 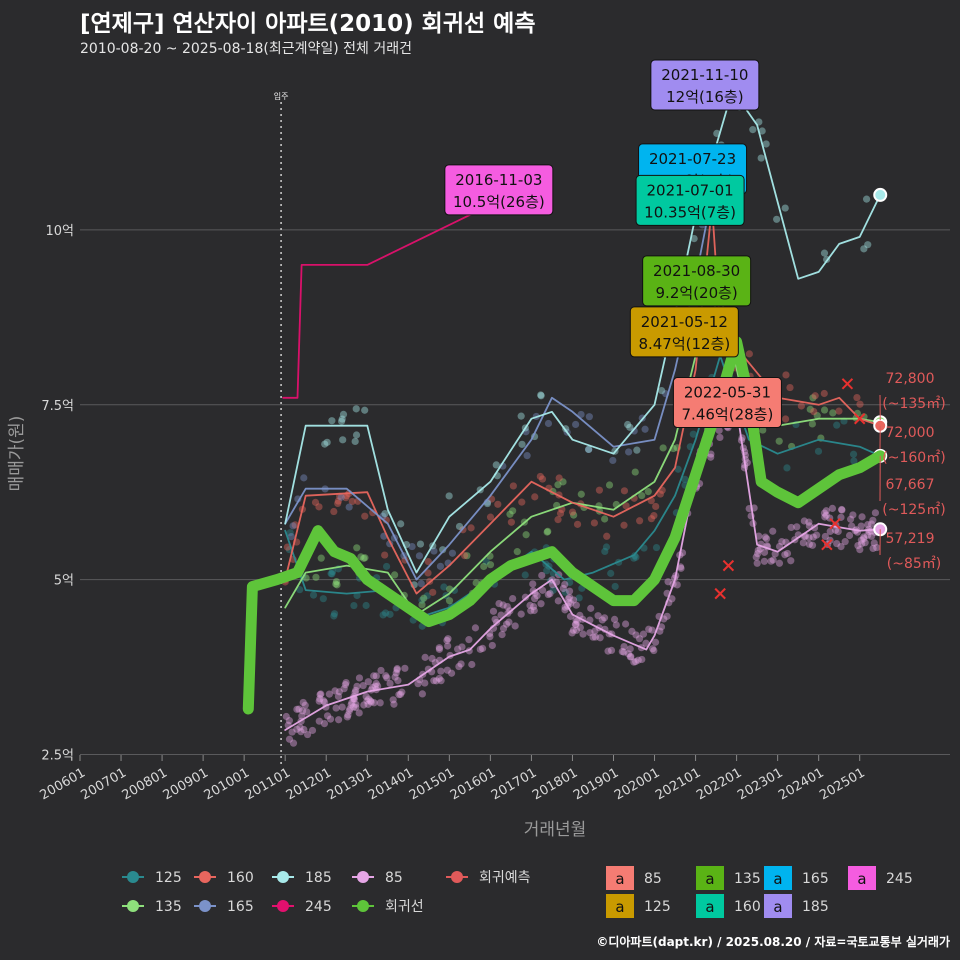 What do you see at coordinates (350, 784) in the screenshot?
I see `x-tick-label: 201301` at bounding box center [350, 784].